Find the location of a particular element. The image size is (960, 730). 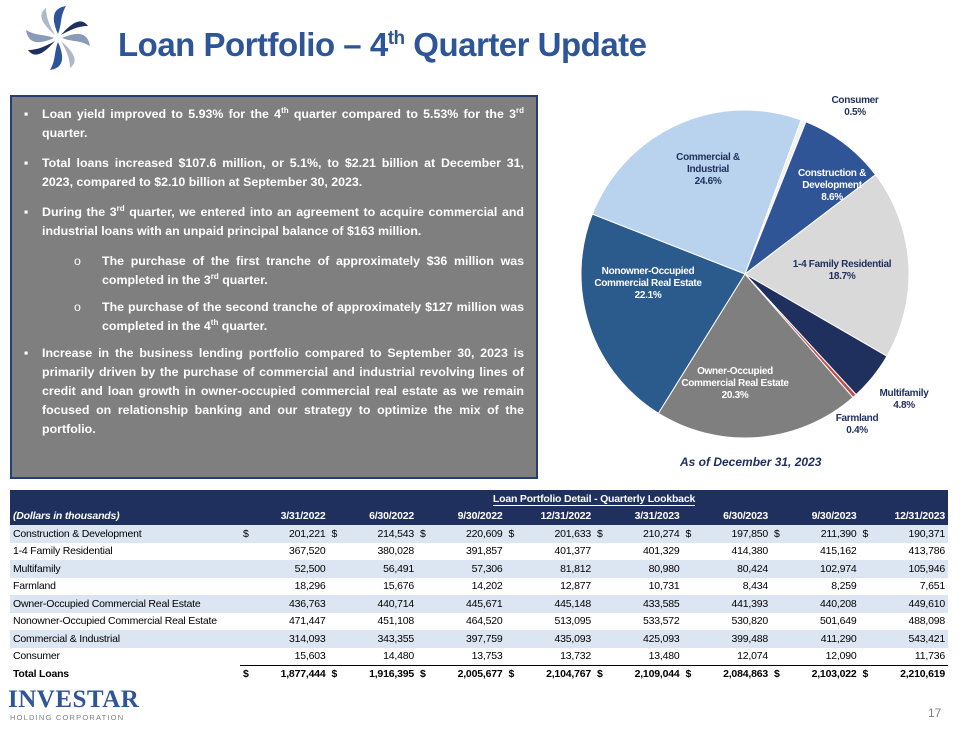

table-cell: $201,633 is located at coordinates (549, 534).